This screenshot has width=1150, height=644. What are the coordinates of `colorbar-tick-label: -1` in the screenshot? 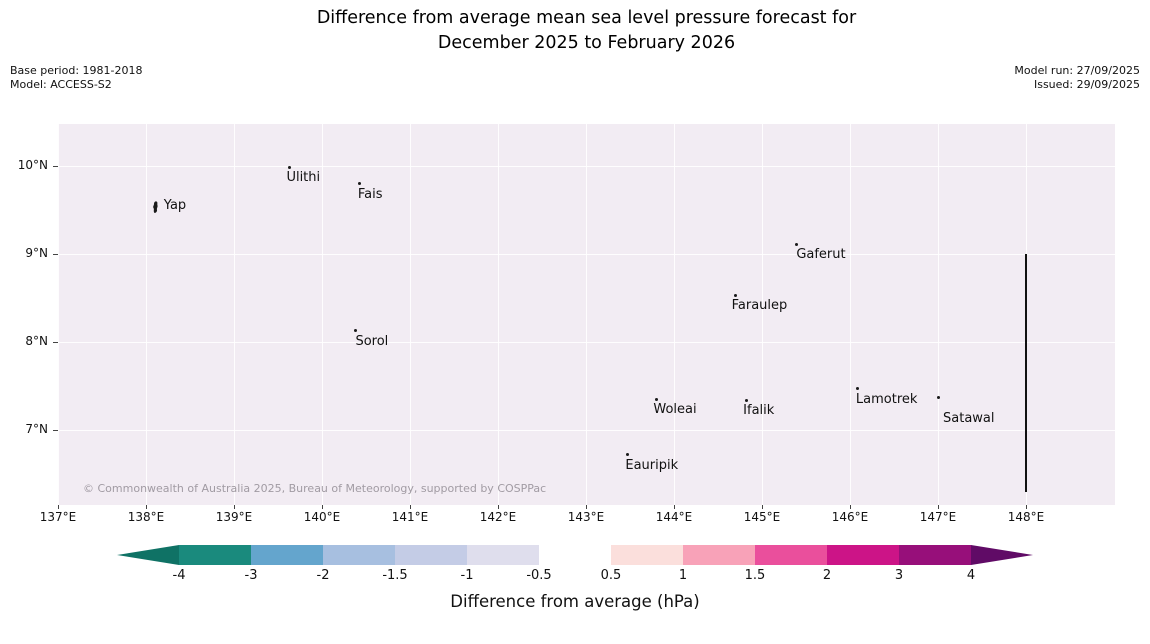 It's located at (467, 575).